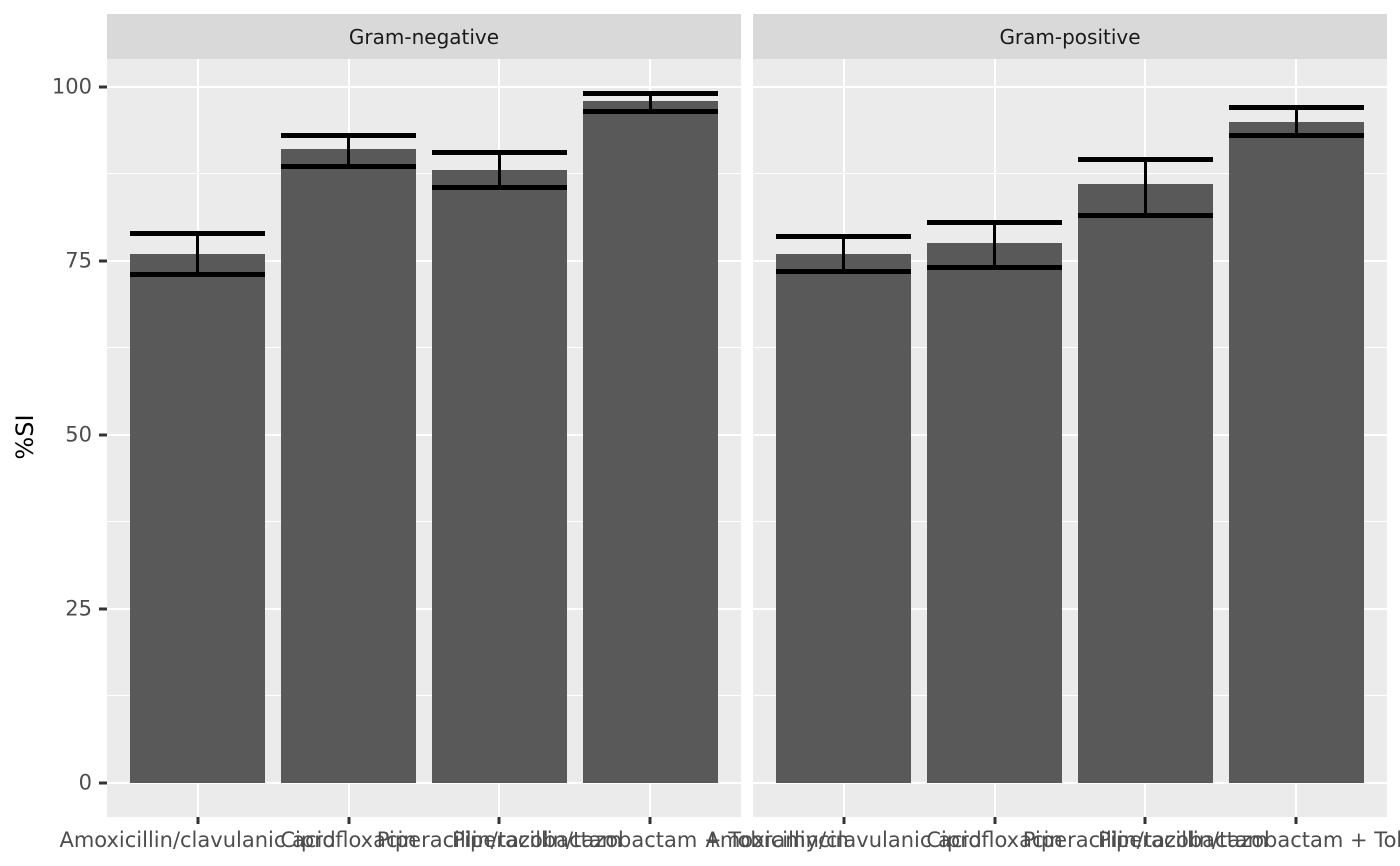 The image size is (1400, 866). I want to click on y-tick-label: 25, so click(78, 608).